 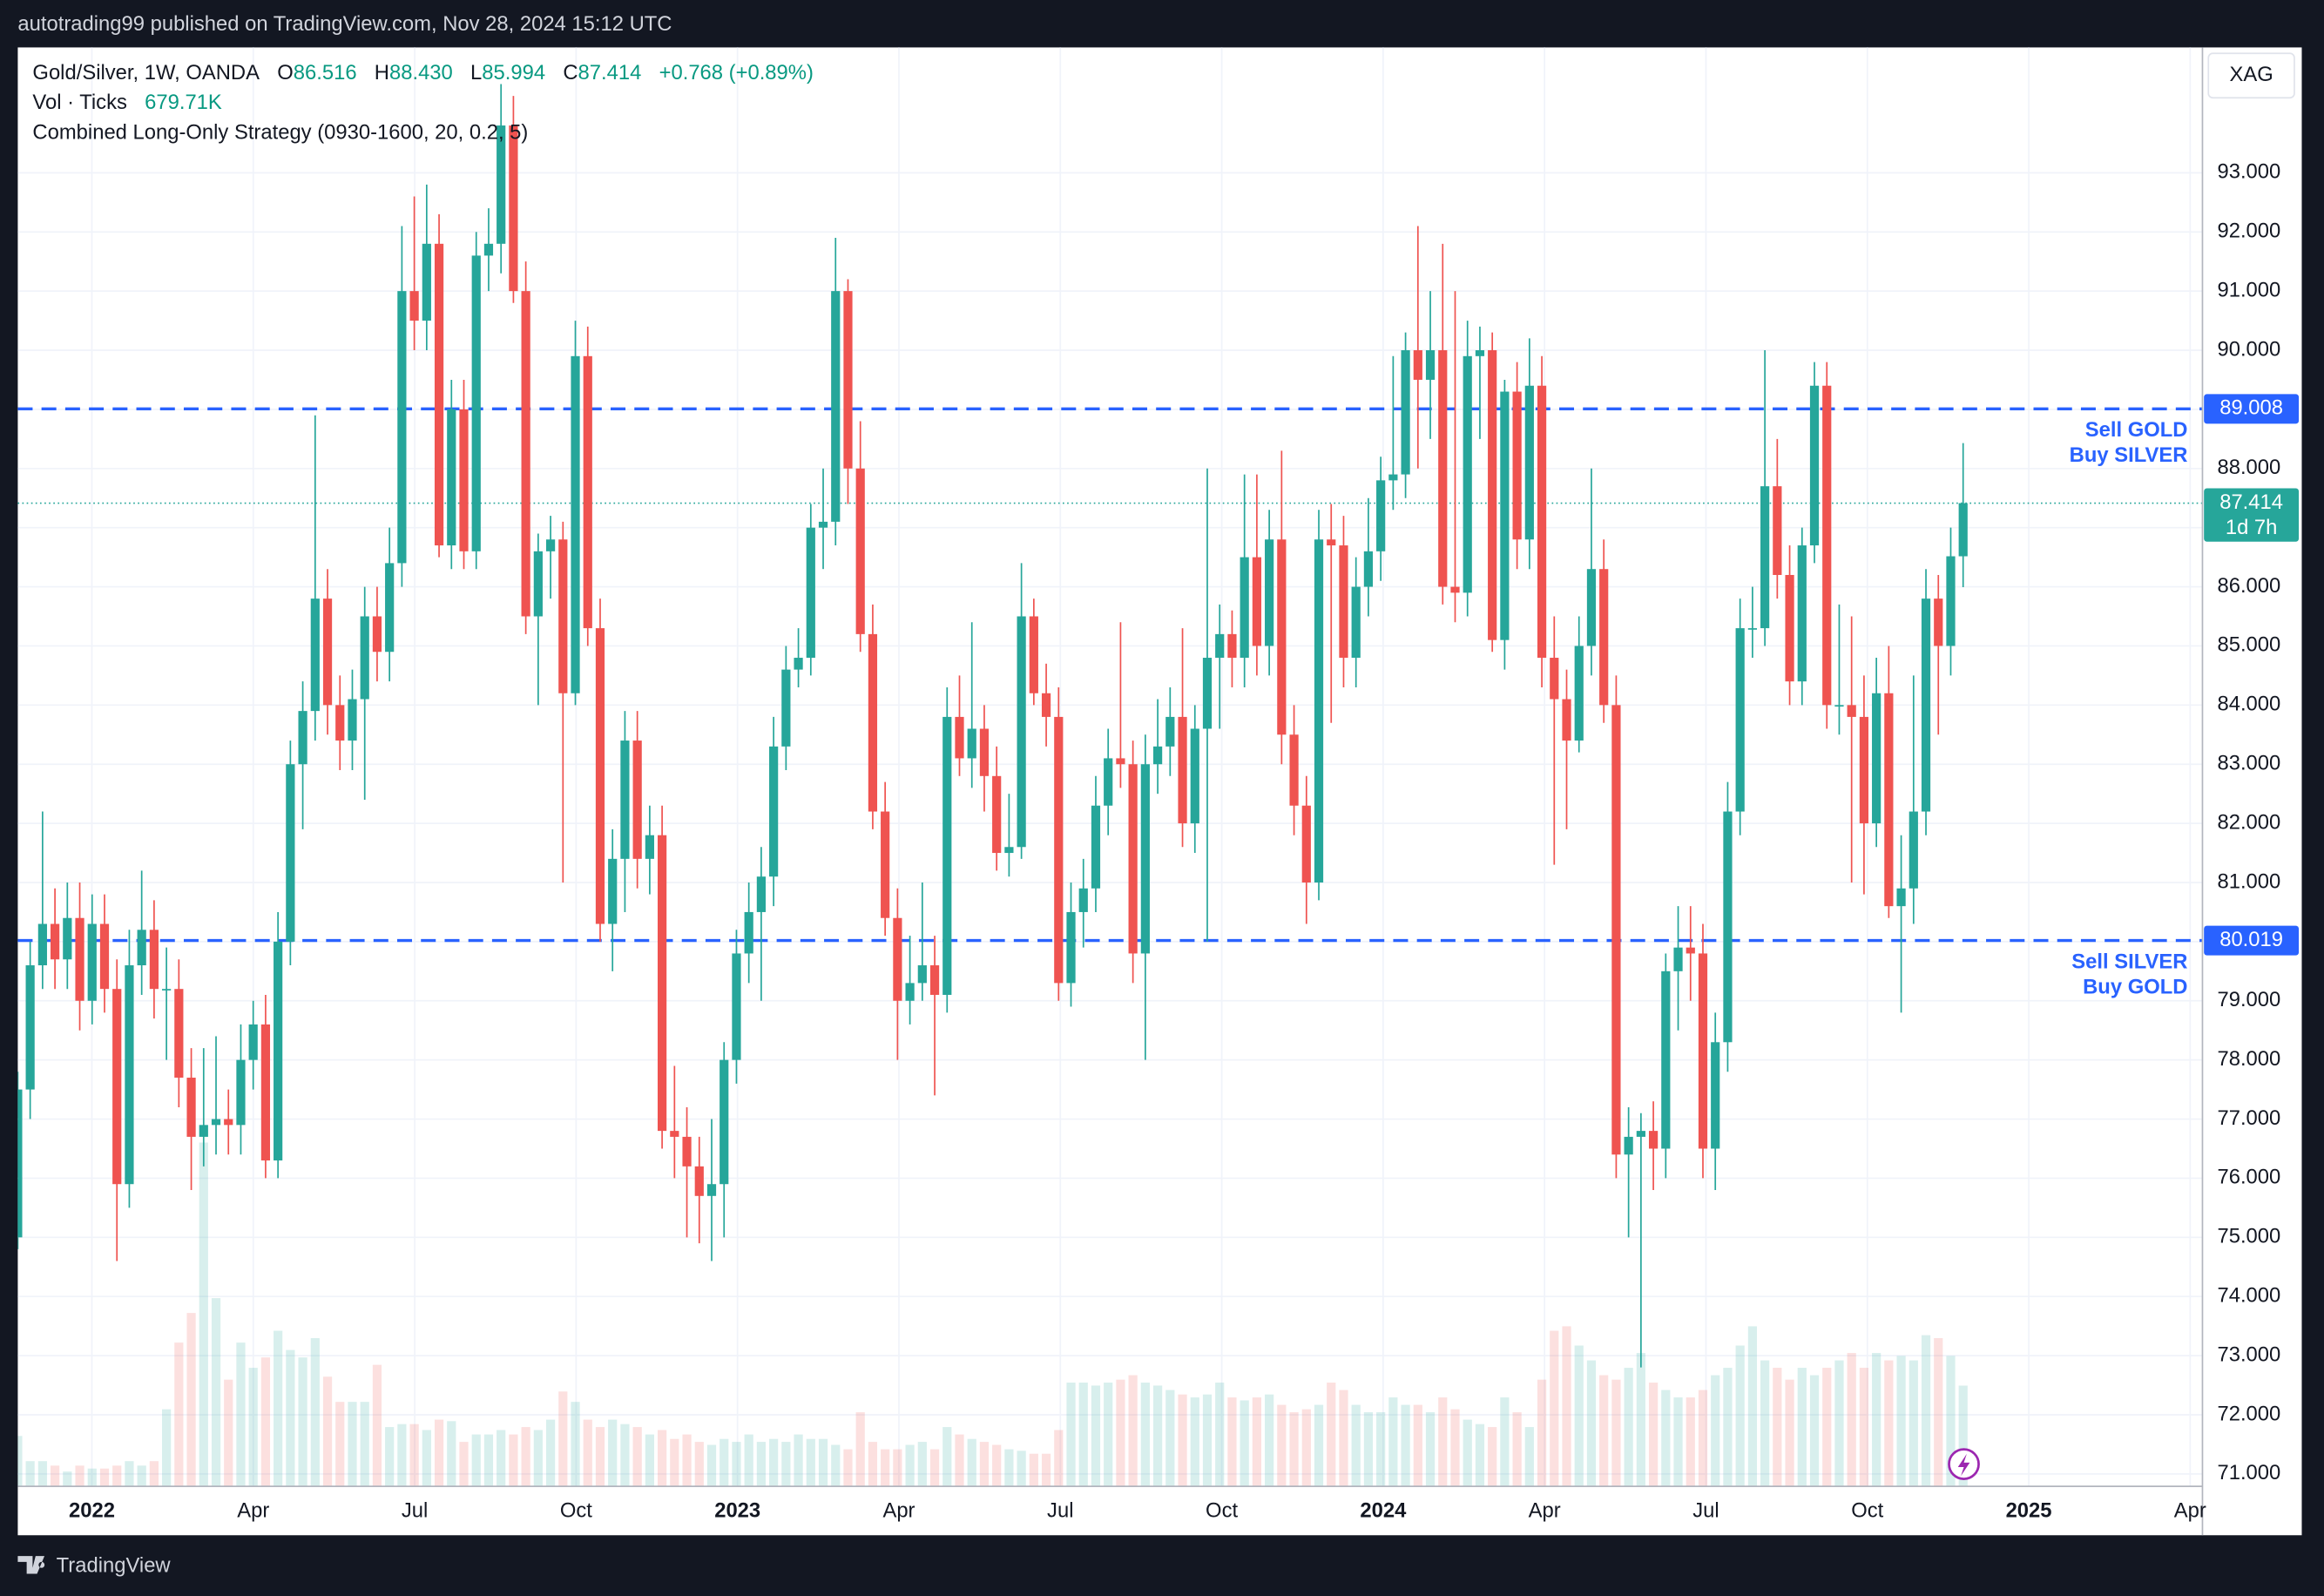 I want to click on x-tick-label: 2023, so click(x=737, y=1510).